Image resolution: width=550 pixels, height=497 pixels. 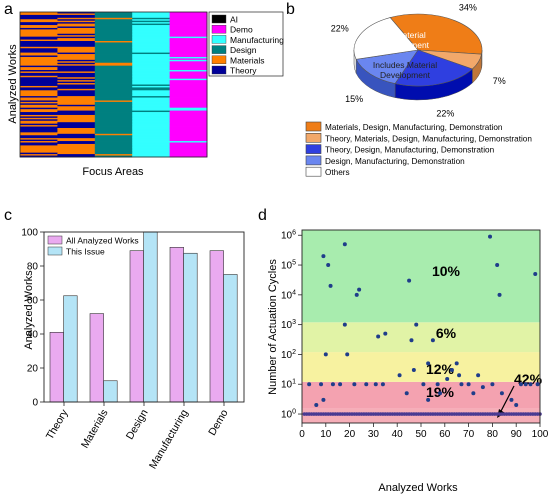 What do you see at coordinates (288, 295) in the screenshot?
I see `y-tick-label: 104` at bounding box center [288, 295].